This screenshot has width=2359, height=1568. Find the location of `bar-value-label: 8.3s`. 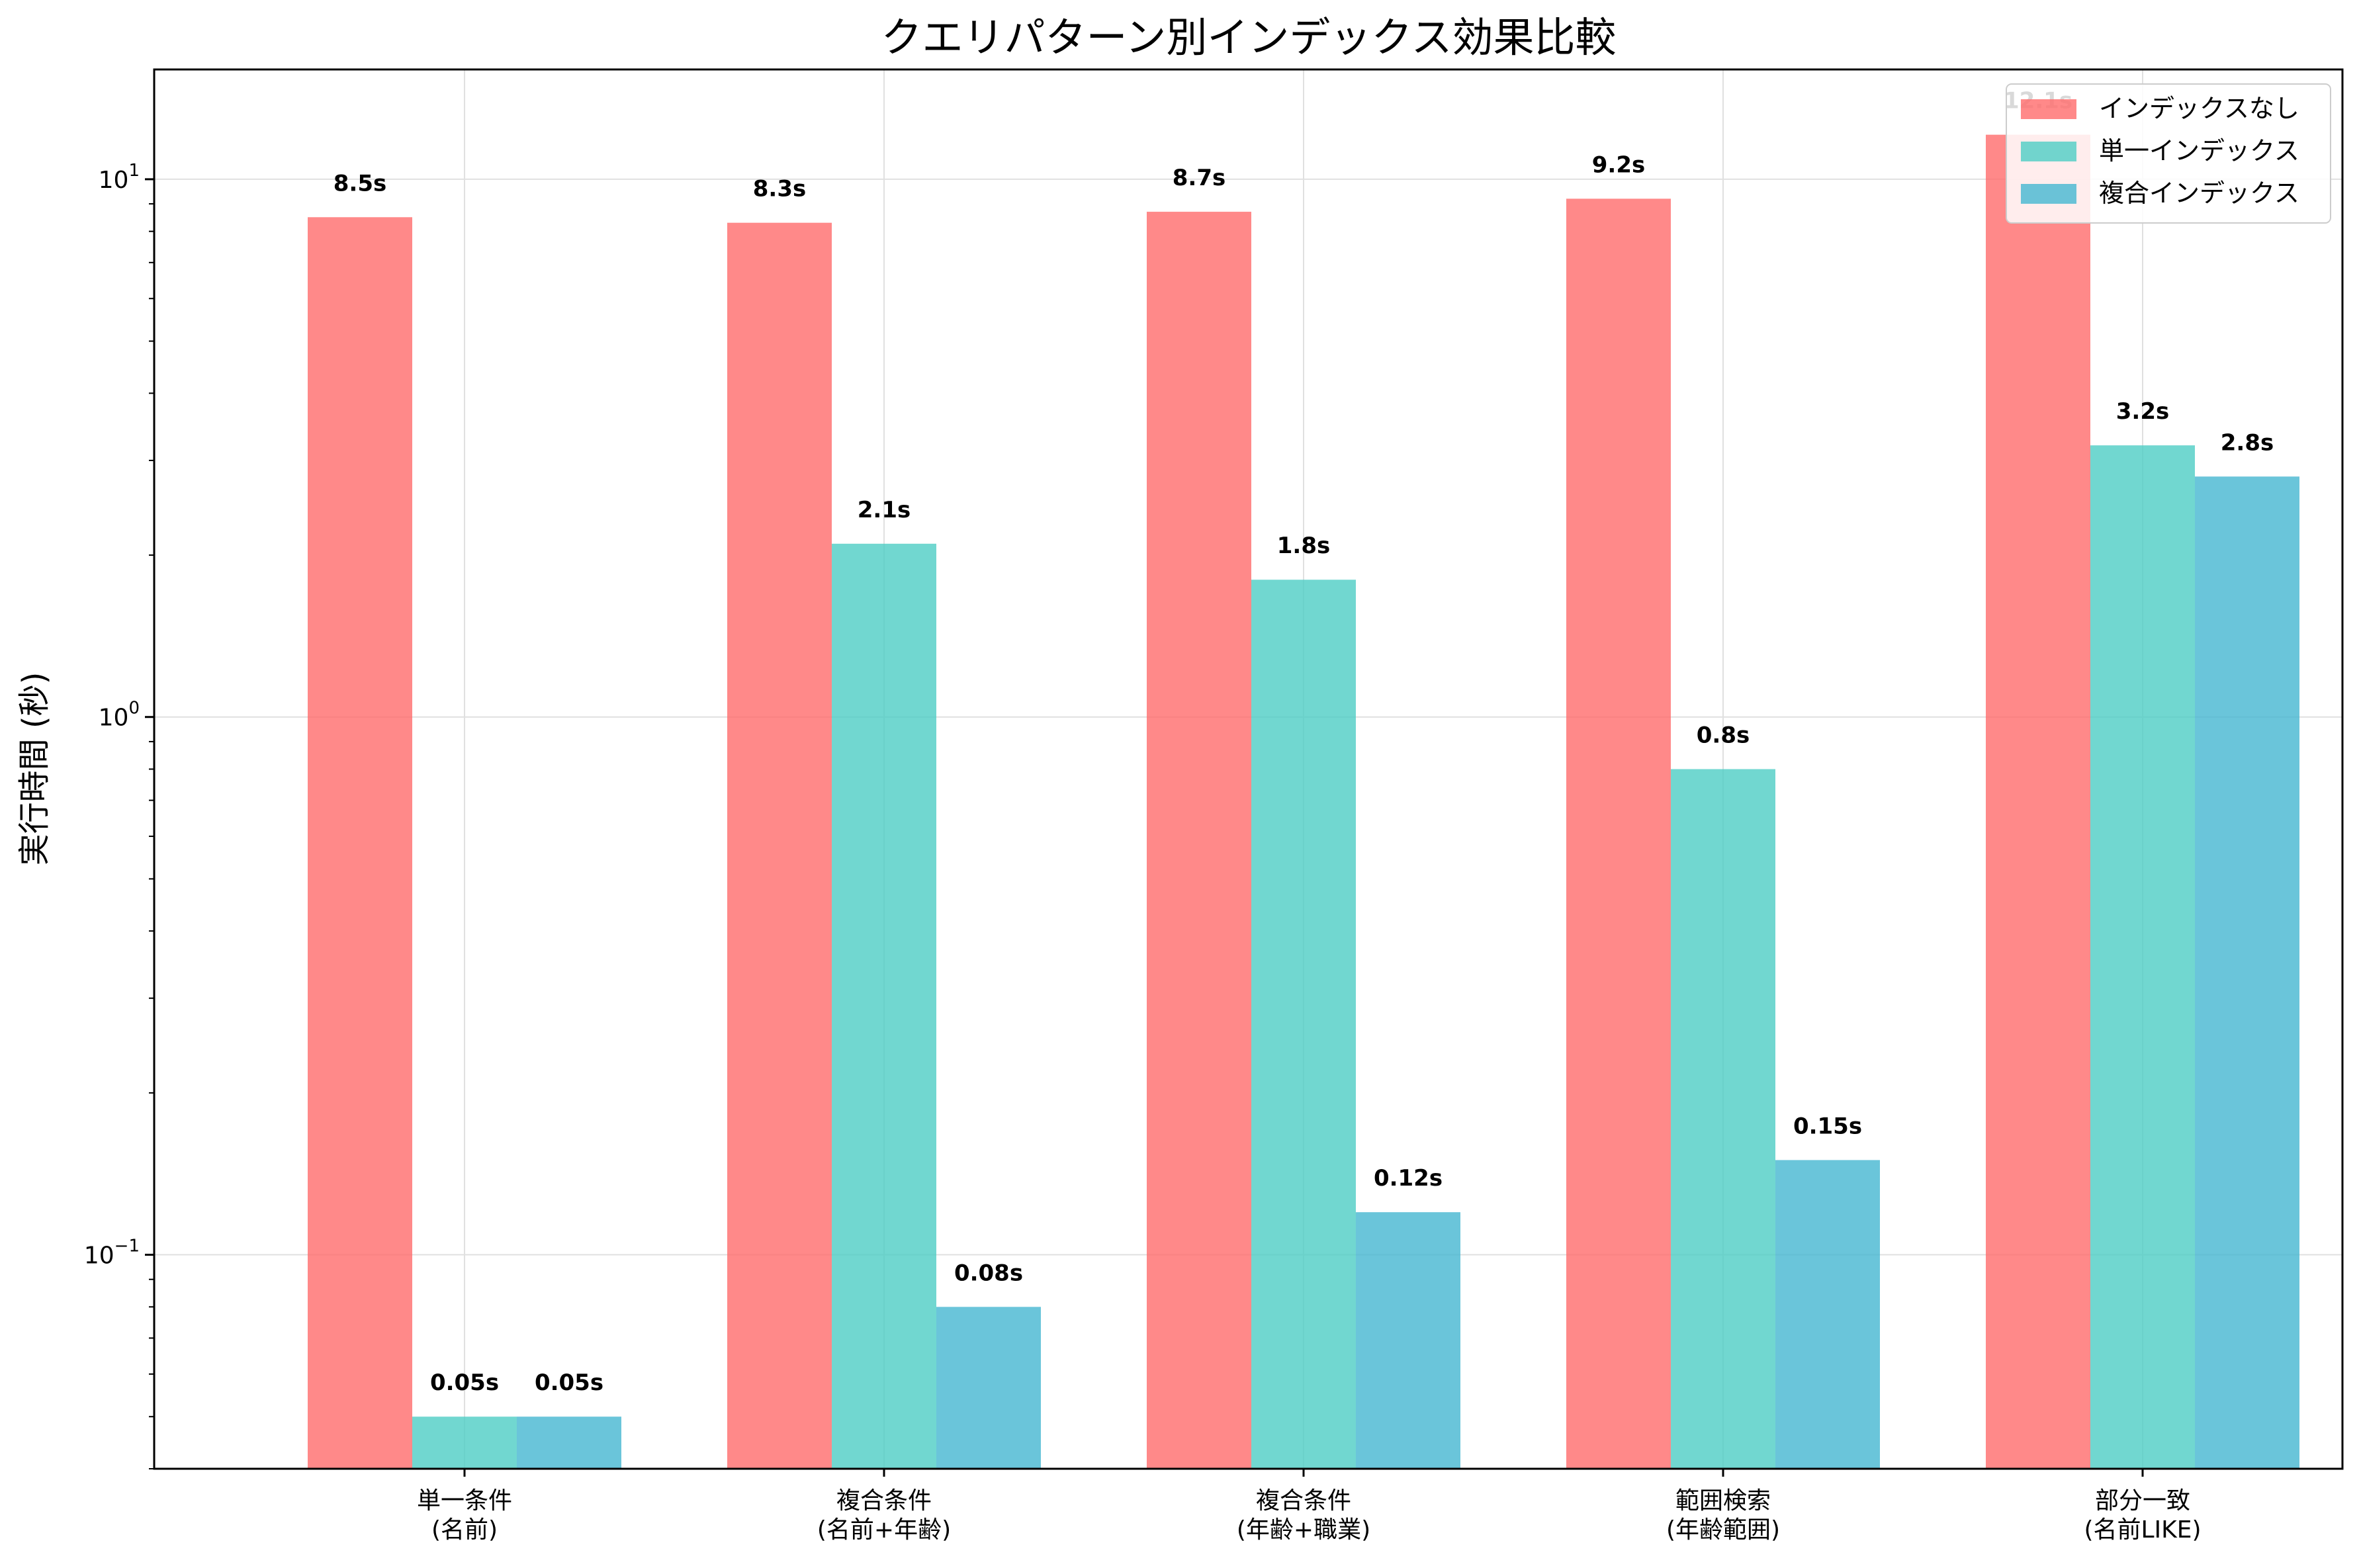

bar-value-label: 8.3s is located at coordinates (779, 189).